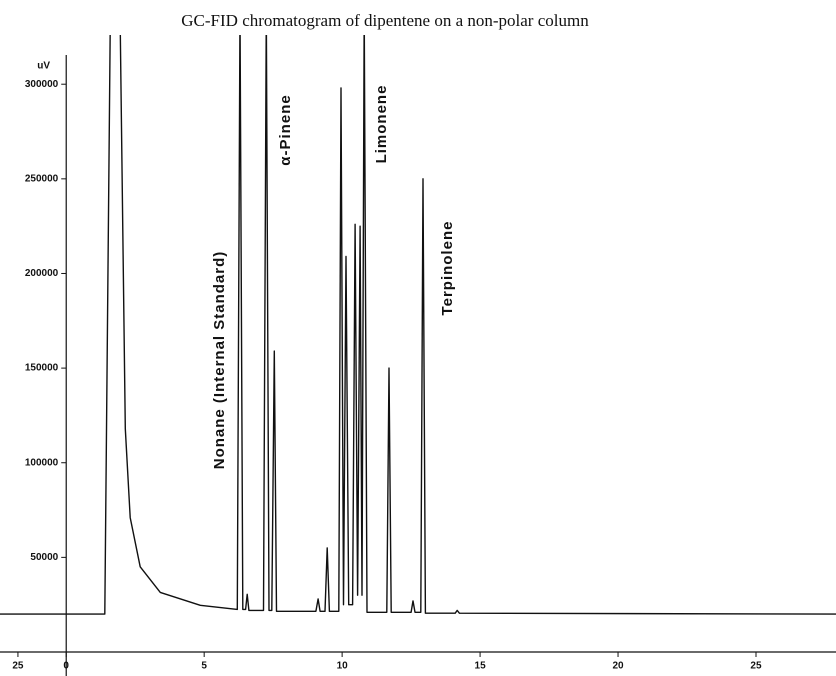 The height and width of the screenshot is (676, 836). I want to click on y-tick-label: 50000, so click(44, 557).